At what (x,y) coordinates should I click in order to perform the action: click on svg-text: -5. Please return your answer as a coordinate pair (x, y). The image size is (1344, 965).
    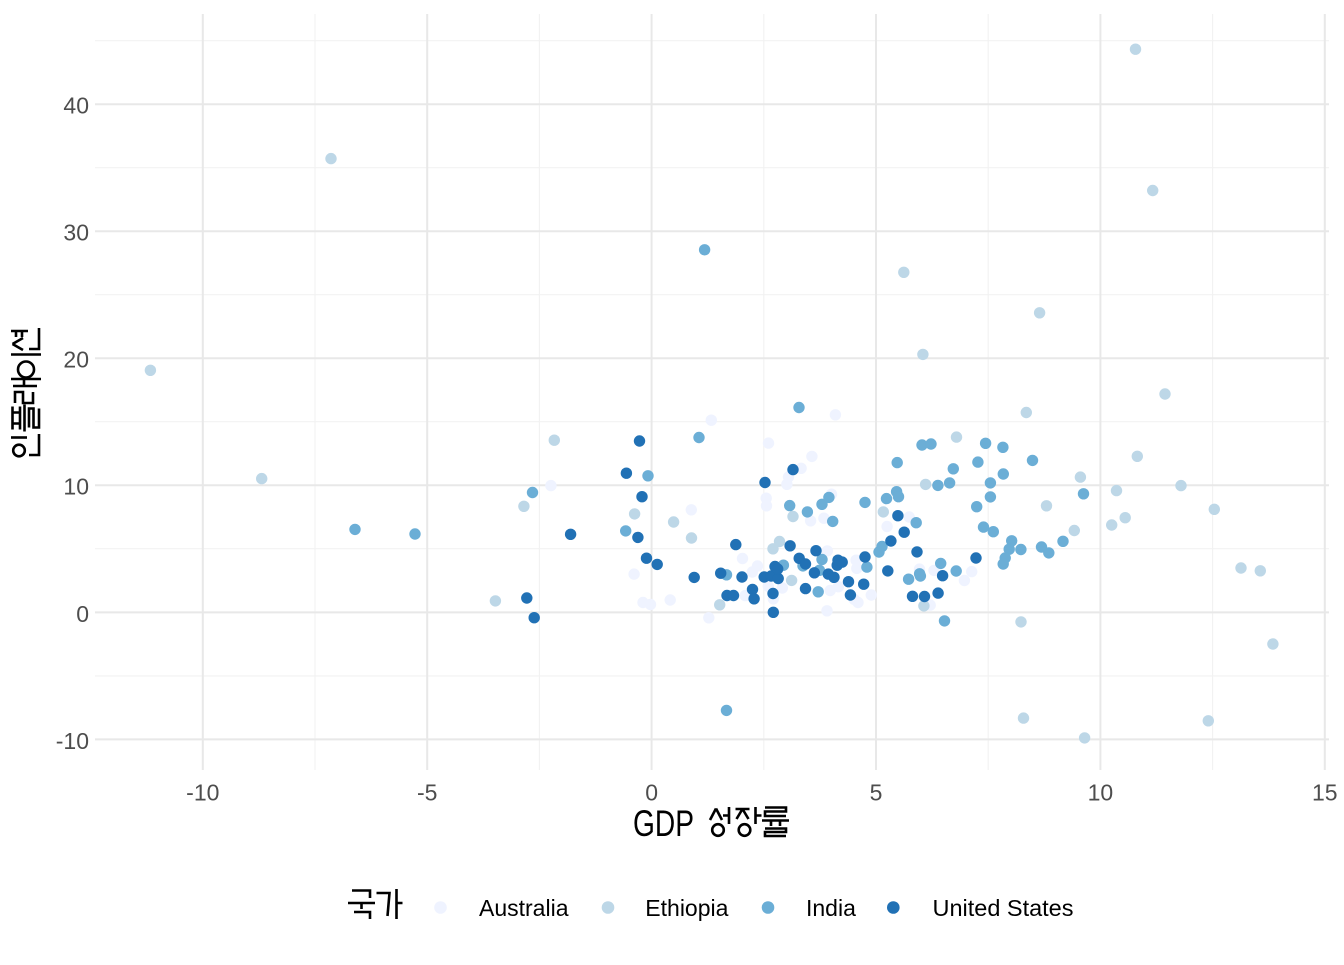
    Looking at the image, I should click on (427, 793).